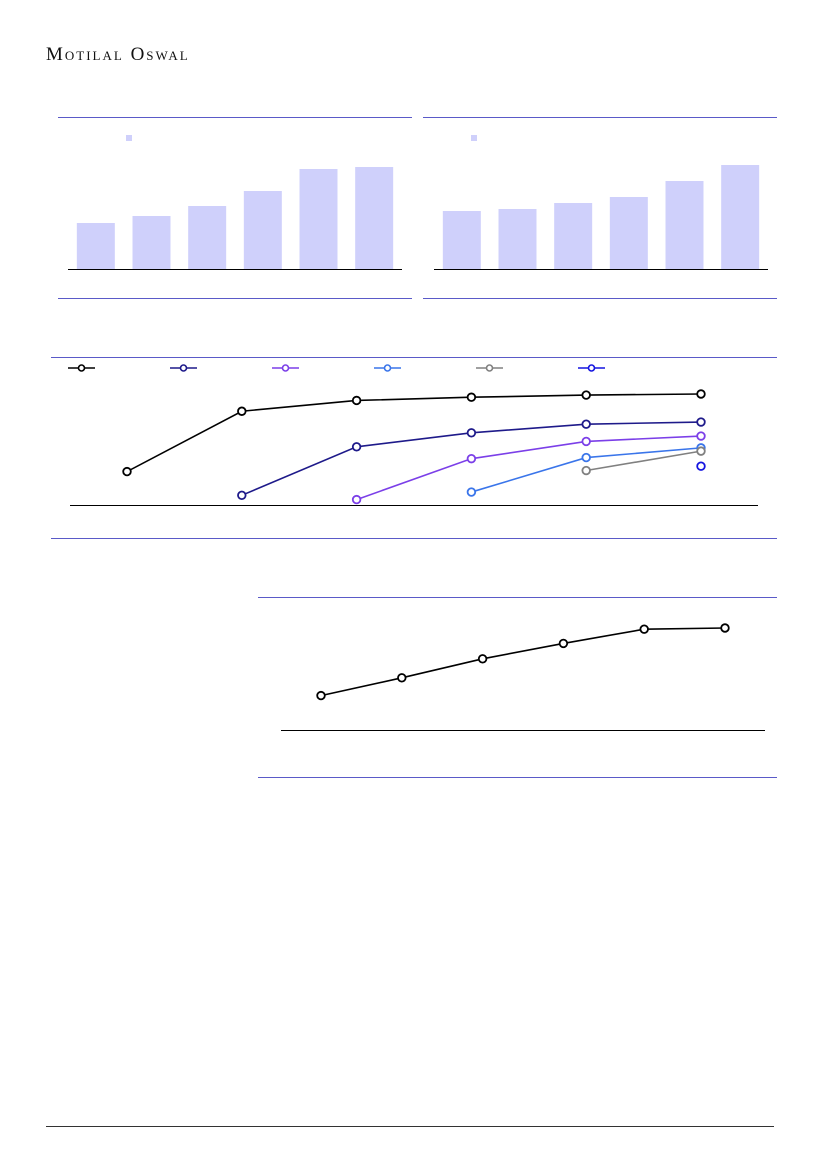  I want to click on chart3-legend-1-marker, so click(81, 368).